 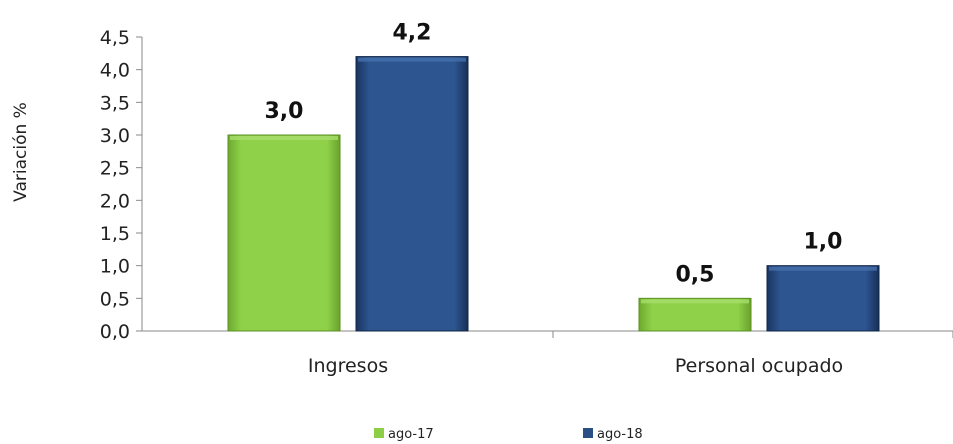 What do you see at coordinates (115, 267) in the screenshot?
I see `y-tick-label: 1,0` at bounding box center [115, 267].